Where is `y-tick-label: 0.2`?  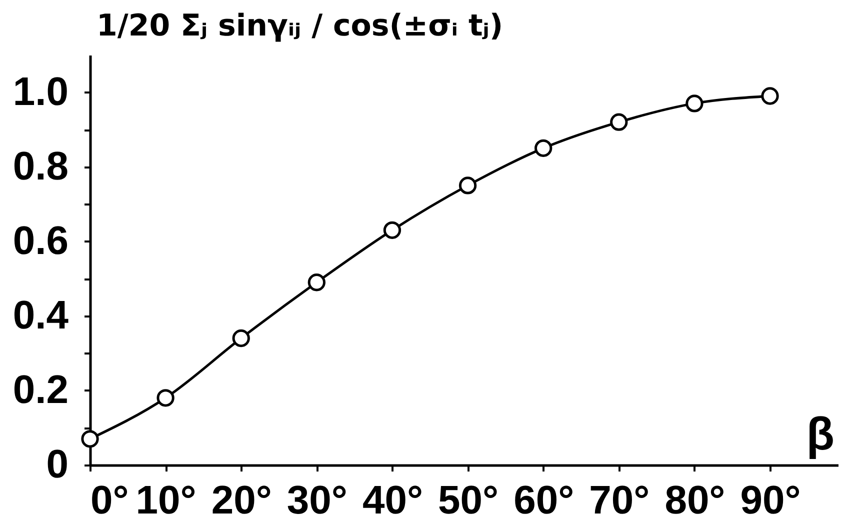 y-tick-label: 0.2 is located at coordinates (40, 390).